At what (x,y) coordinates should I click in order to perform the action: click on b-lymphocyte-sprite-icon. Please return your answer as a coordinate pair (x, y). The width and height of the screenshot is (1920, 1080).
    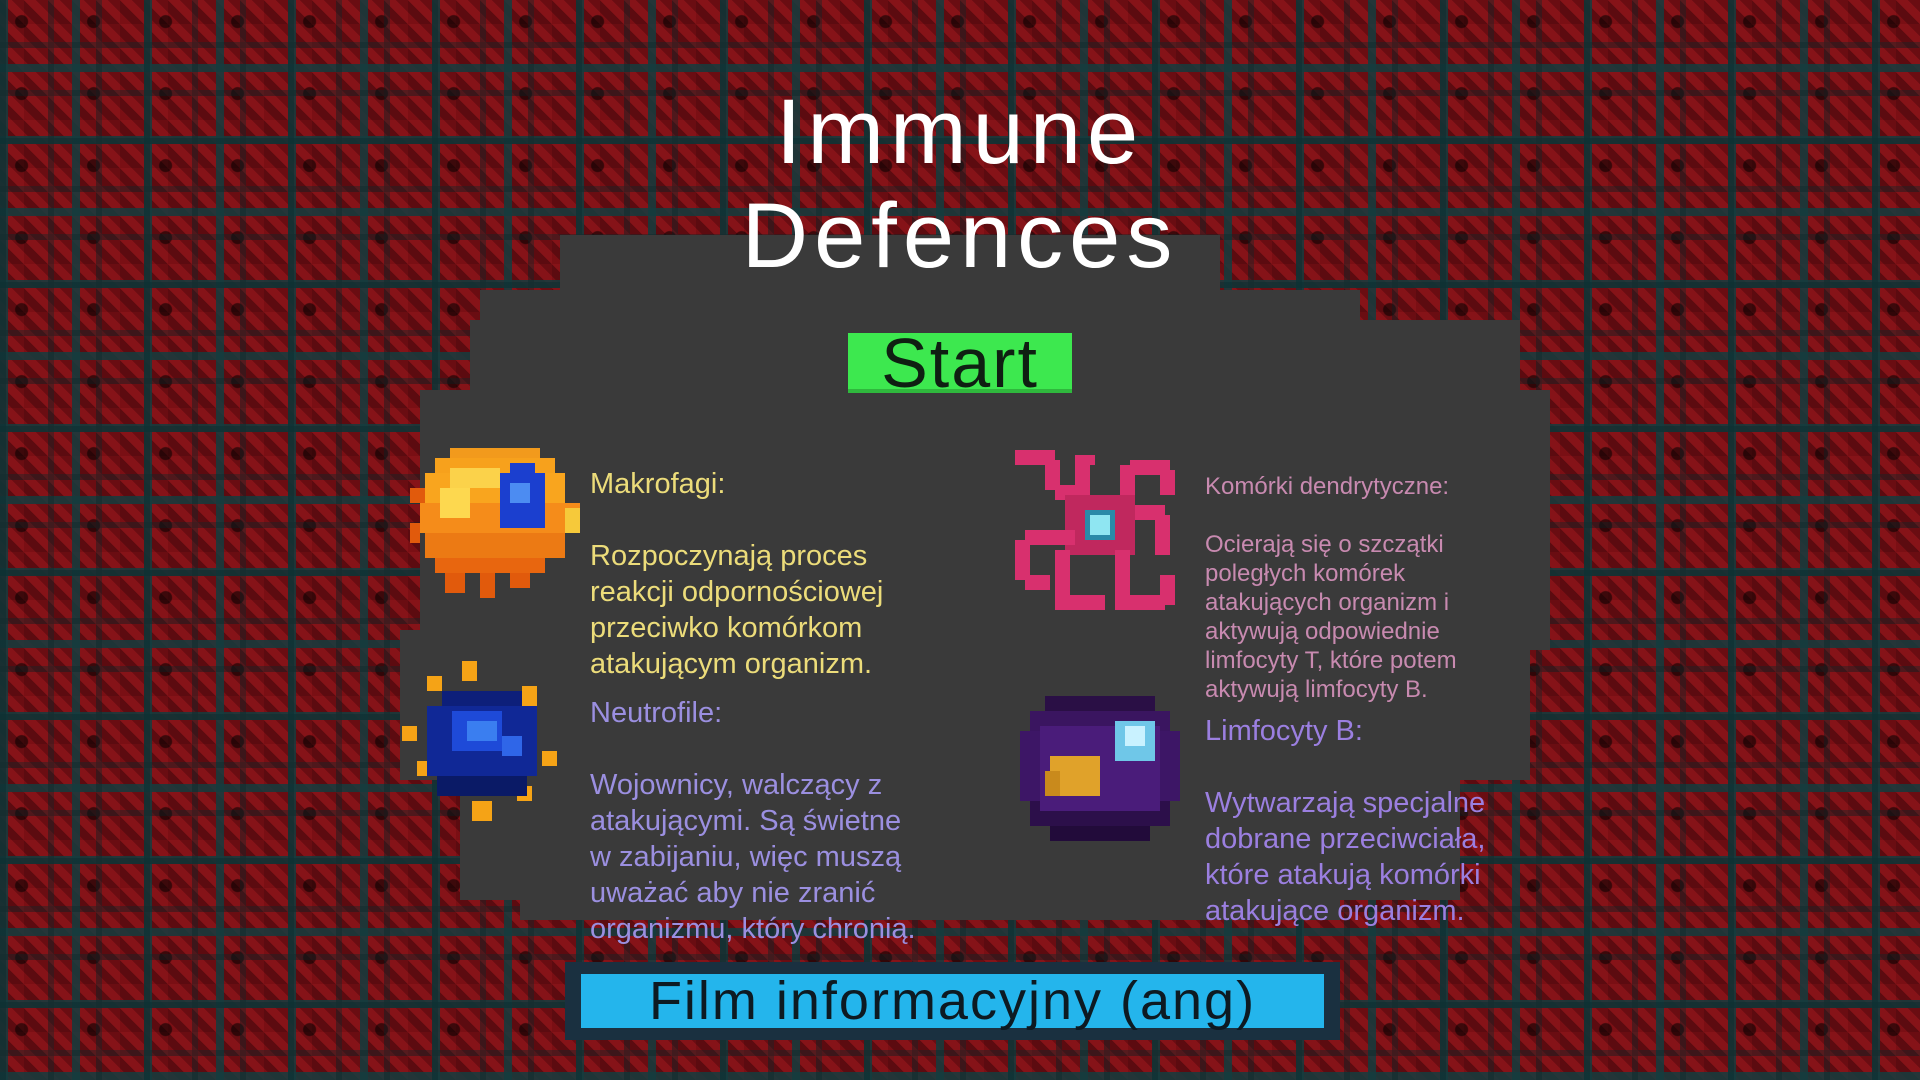
    Looking at the image, I should click on (1100, 768).